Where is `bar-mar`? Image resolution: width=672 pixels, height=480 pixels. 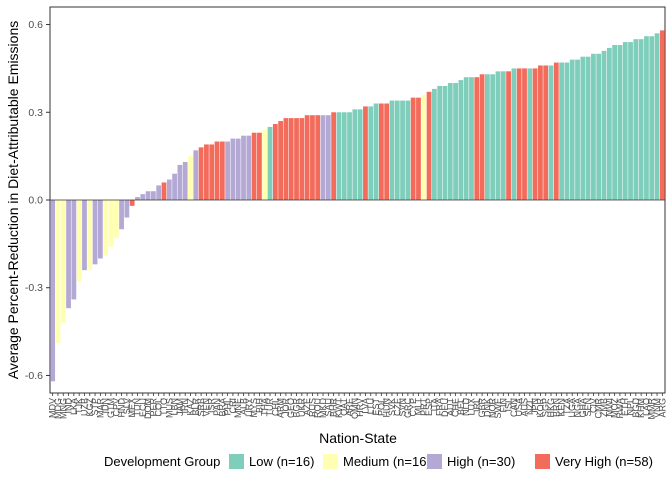
bar-mar is located at coordinates (100, 229).